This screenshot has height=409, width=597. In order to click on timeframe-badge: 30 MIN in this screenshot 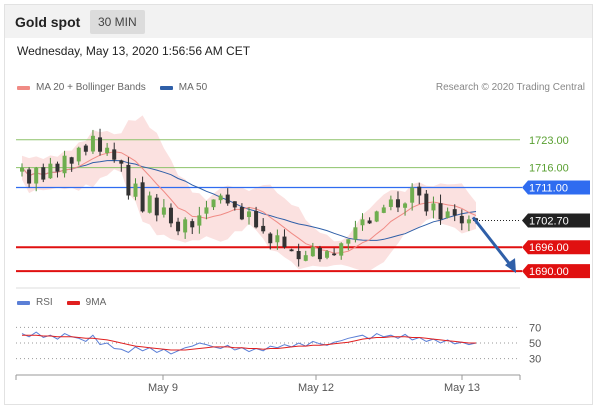, I will do `click(117, 22)`.